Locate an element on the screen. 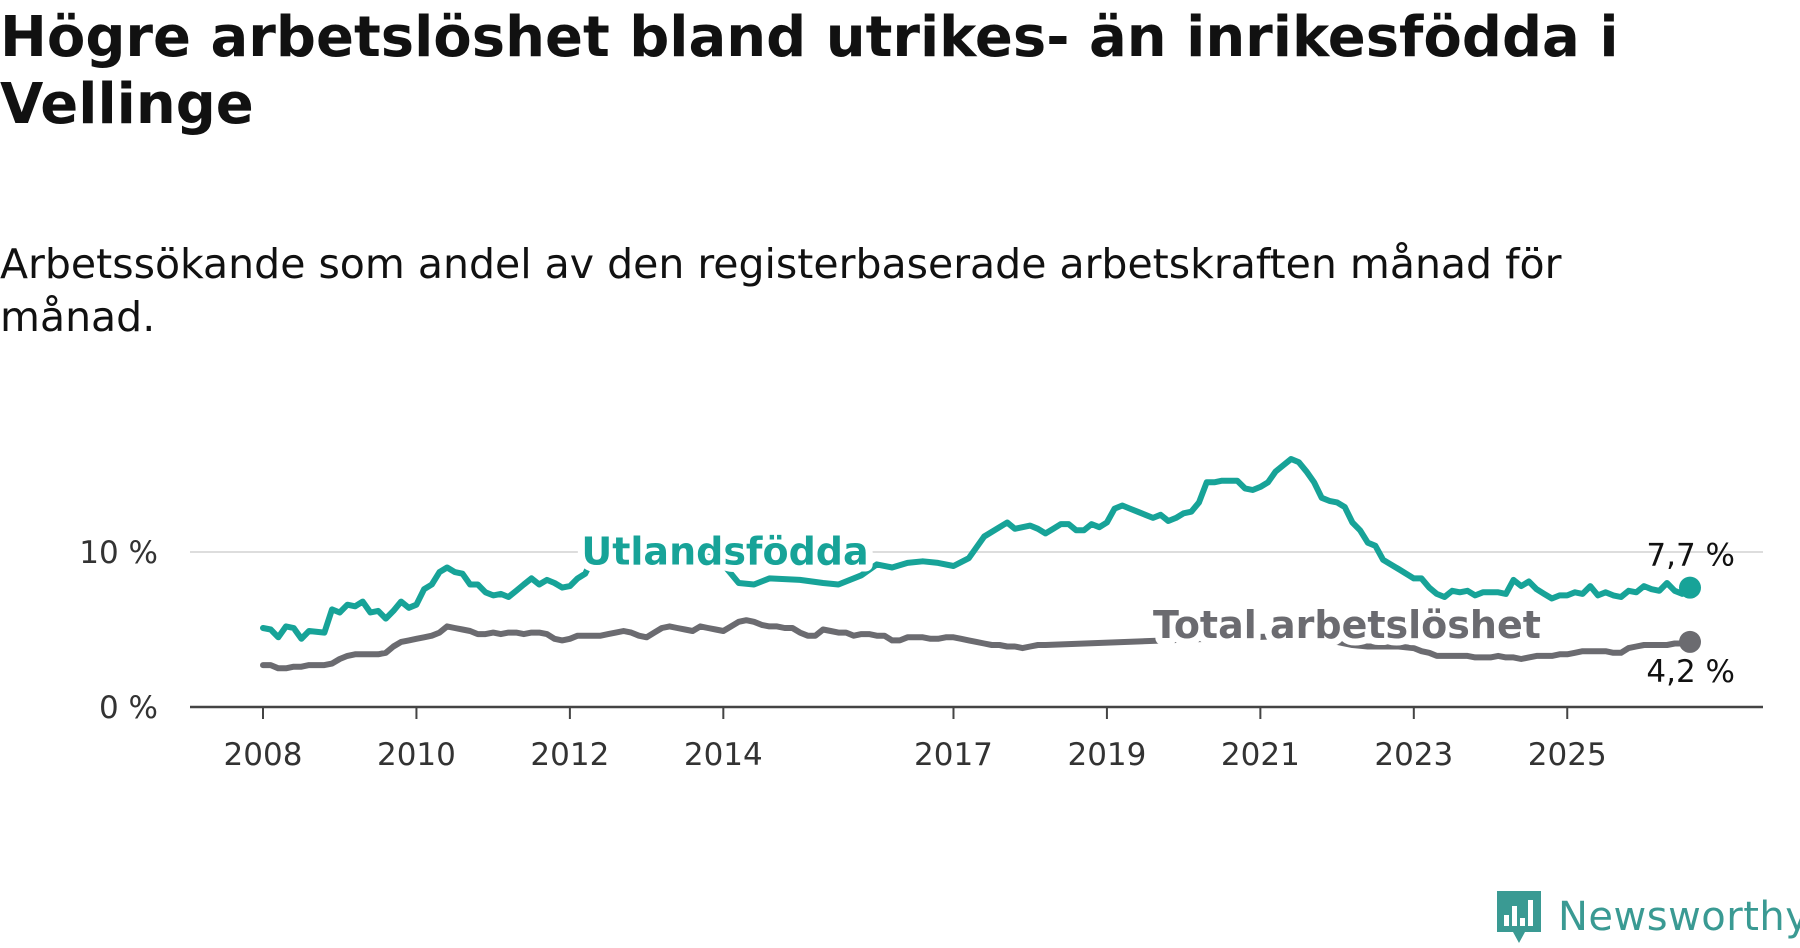 The height and width of the screenshot is (948, 1800). x-axis-tick-labels: 2008 2010 2012 2014 2017 2019 2021 2023 2025 is located at coordinates (915, 755).